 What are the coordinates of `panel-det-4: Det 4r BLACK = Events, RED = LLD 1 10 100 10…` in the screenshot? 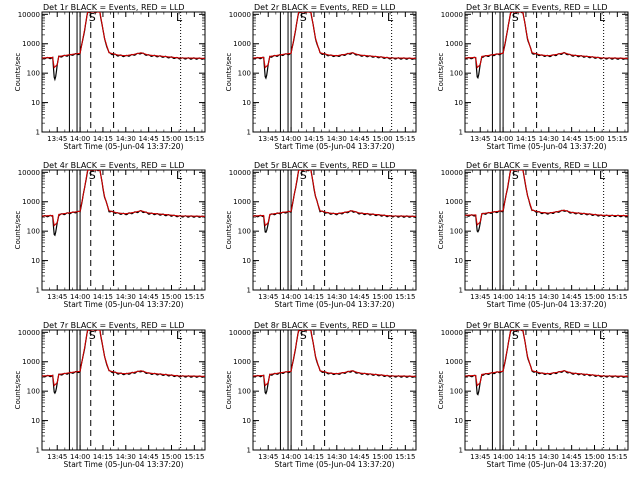 It's located at (110, 235).